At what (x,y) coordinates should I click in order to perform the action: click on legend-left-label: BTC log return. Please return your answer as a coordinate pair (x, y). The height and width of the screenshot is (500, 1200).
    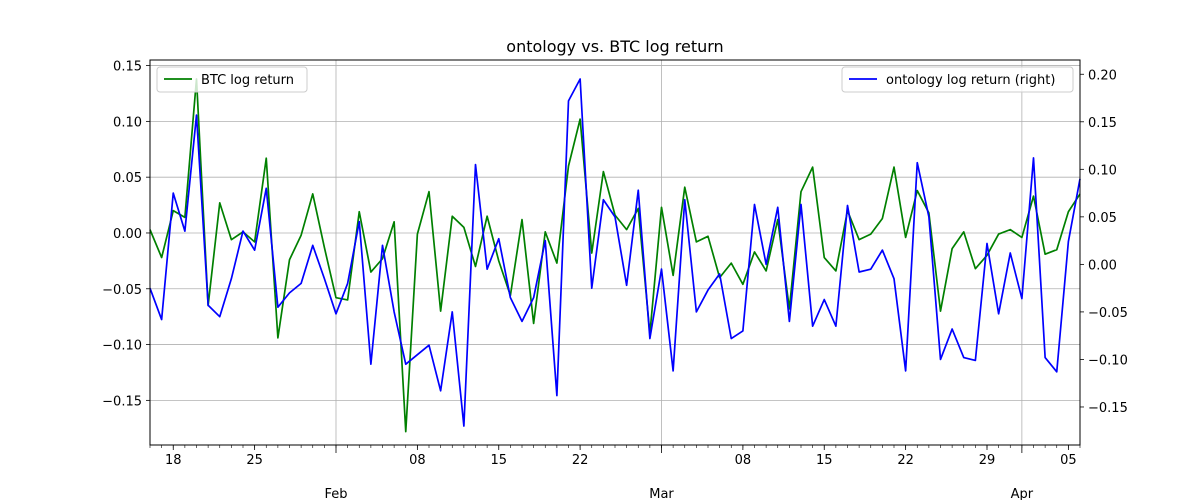
    Looking at the image, I should click on (247, 80).